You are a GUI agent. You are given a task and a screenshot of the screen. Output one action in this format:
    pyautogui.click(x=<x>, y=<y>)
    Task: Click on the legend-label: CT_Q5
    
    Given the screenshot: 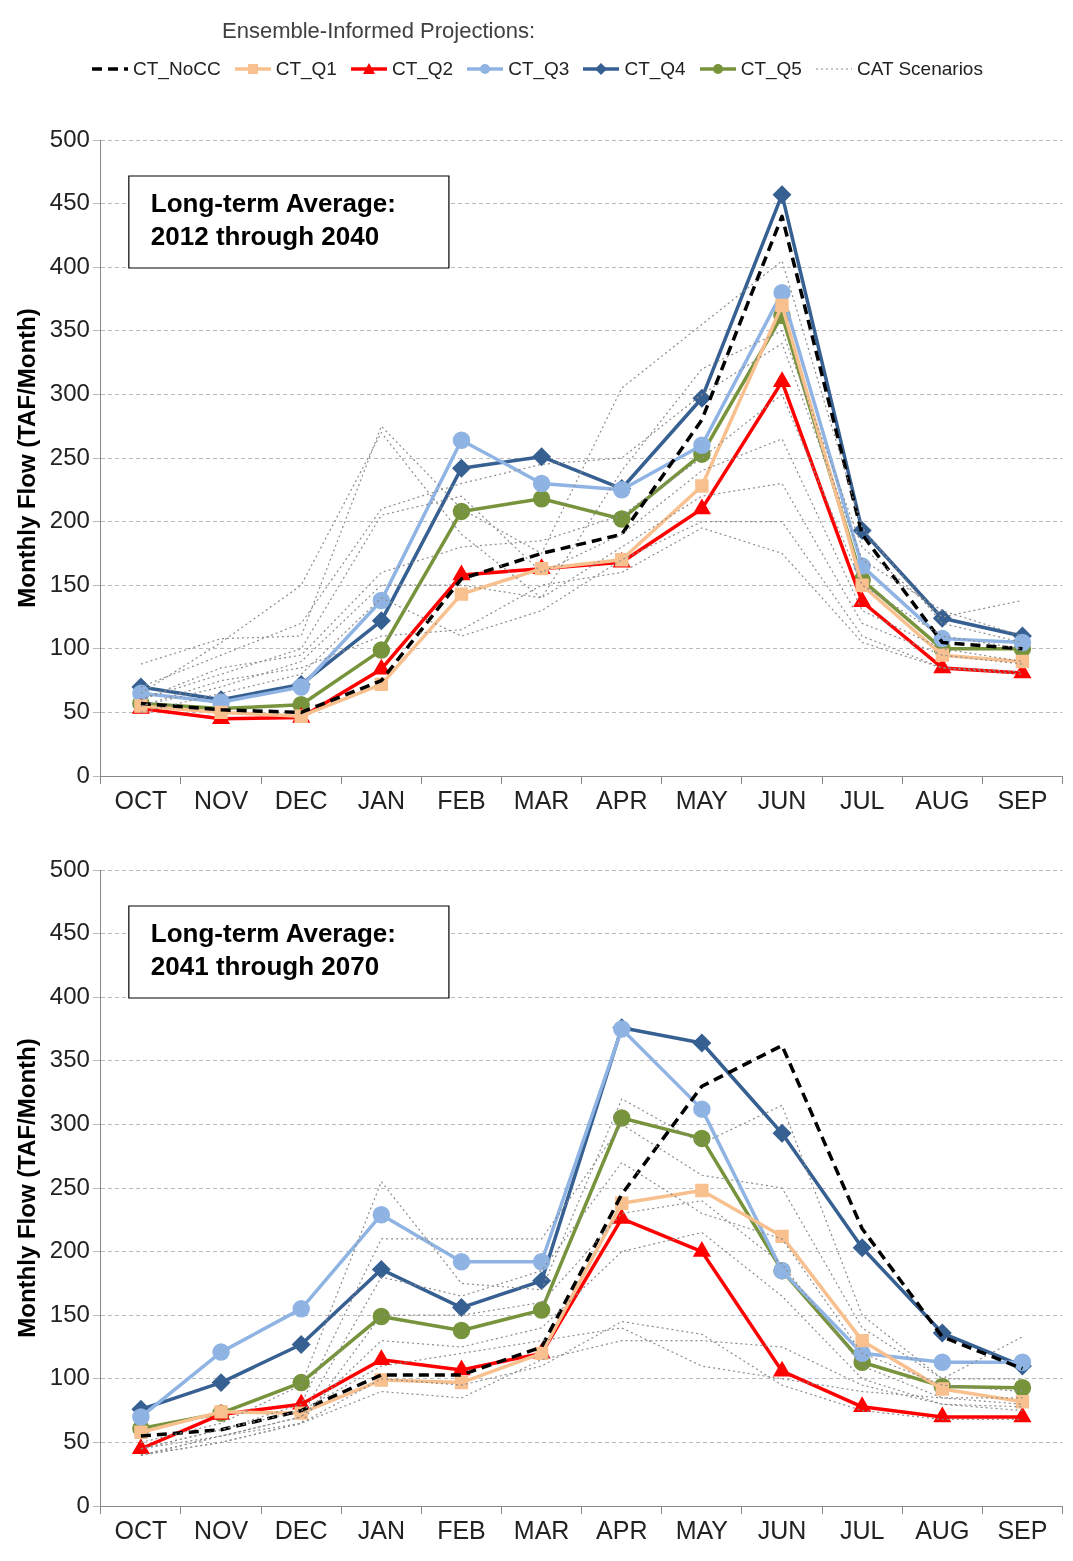 What is the action you would take?
    pyautogui.click(x=771, y=69)
    